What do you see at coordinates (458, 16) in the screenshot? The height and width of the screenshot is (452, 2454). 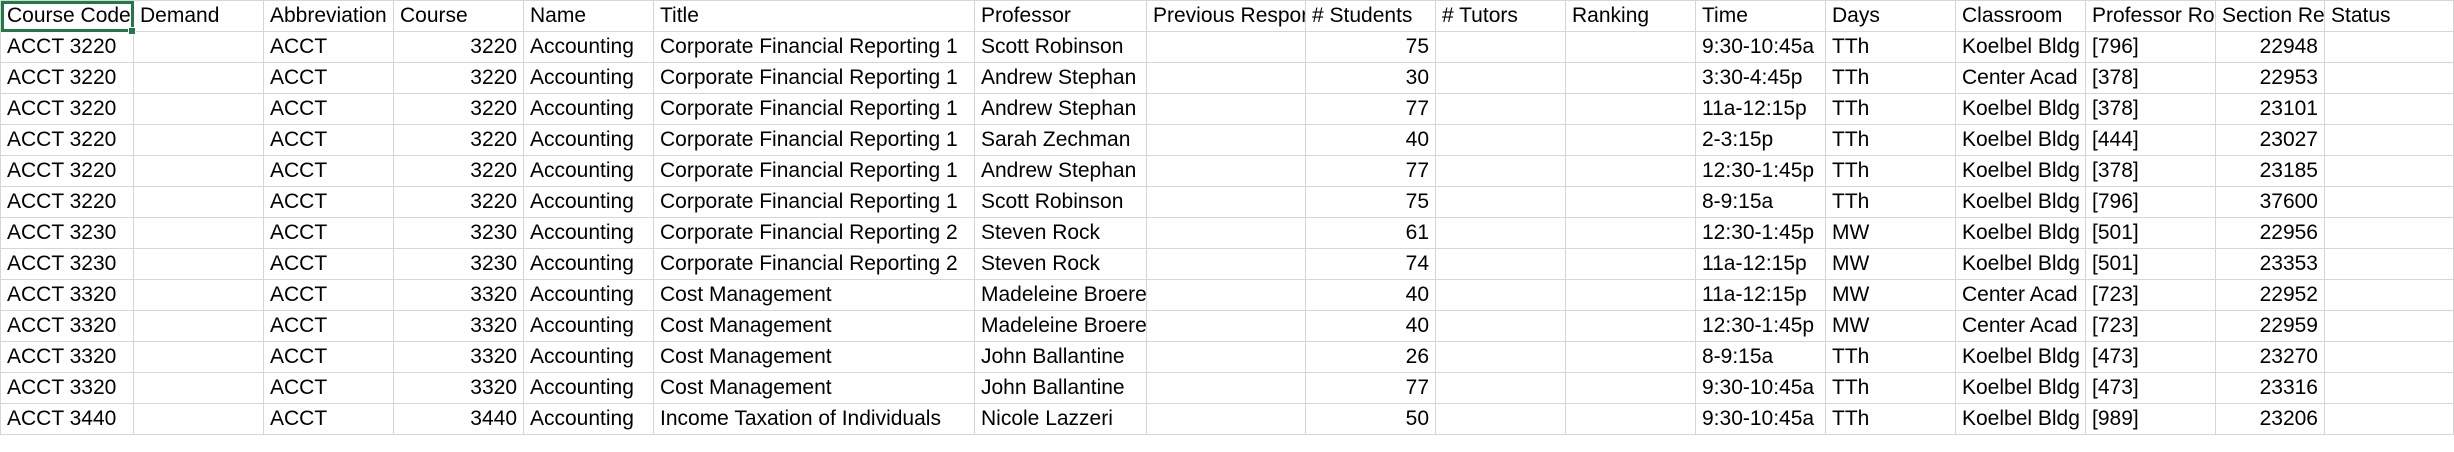 I see `header-cell-course: Course` at bounding box center [458, 16].